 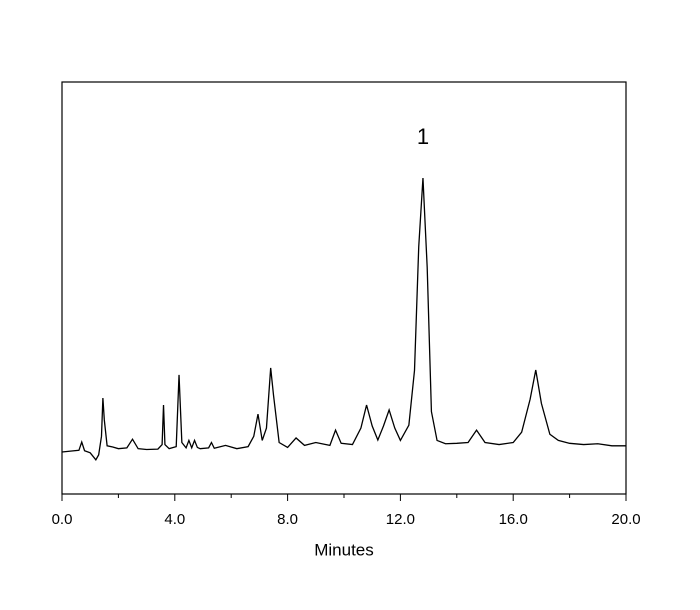 I want to click on x-axis-label: Minutes, so click(x=344, y=549).